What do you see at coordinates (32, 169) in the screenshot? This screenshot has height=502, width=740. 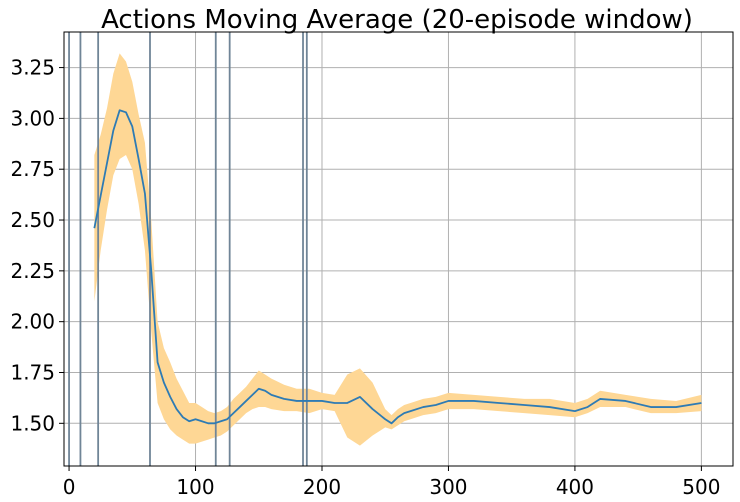 I see `y-tick-label: 2.75` at bounding box center [32, 169].